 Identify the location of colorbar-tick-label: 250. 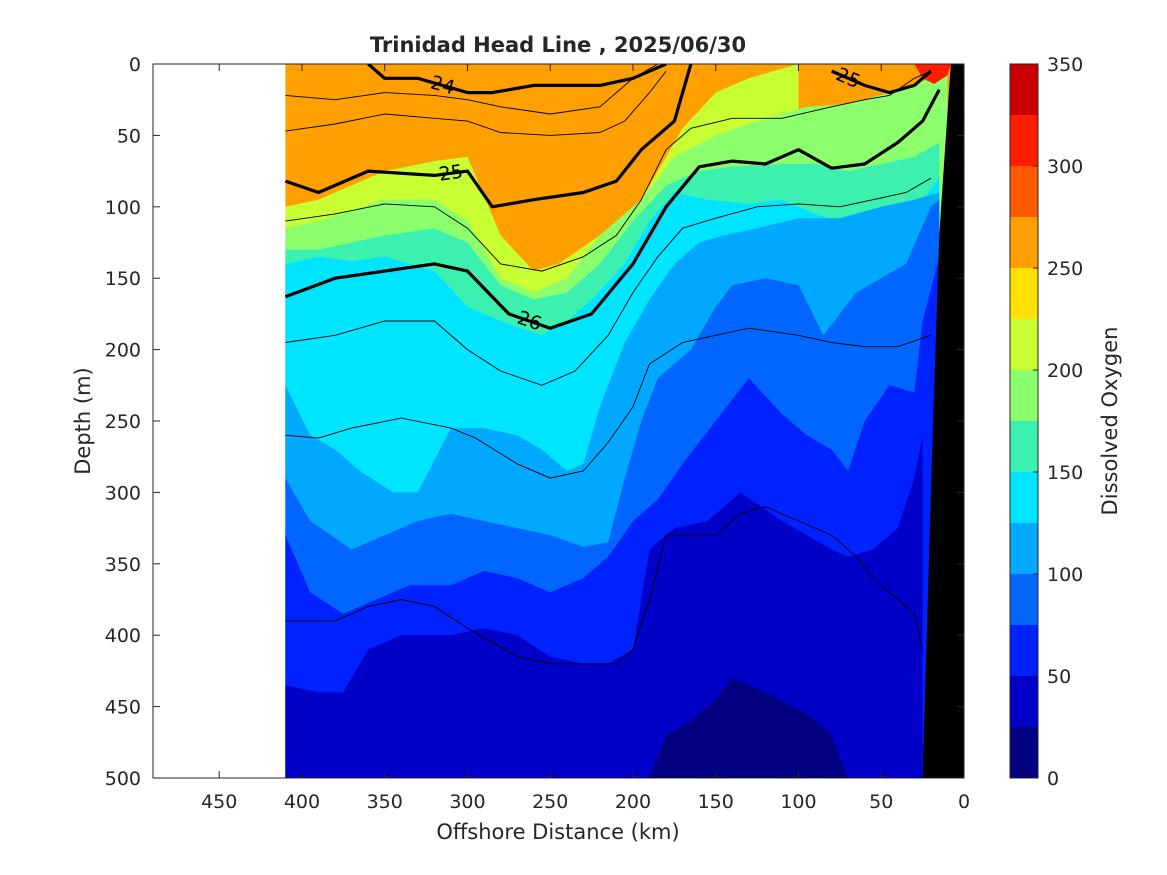
(1065, 269).